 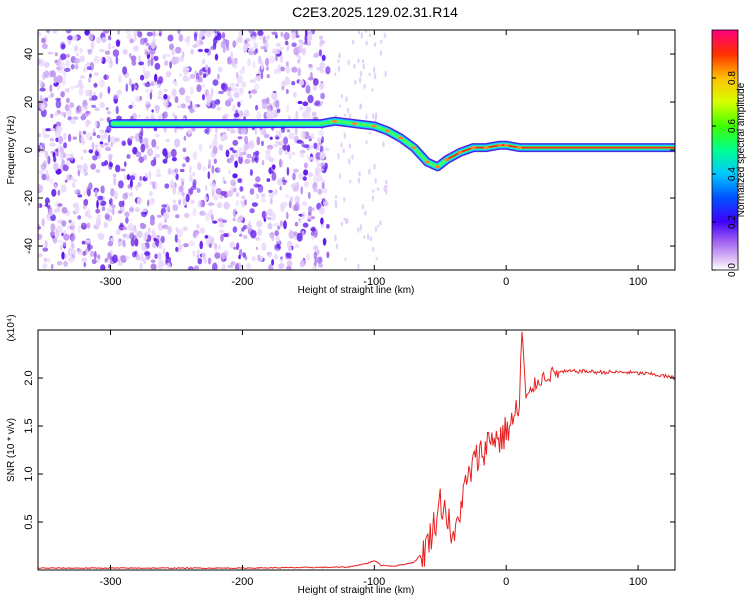 I want to click on colorbar-tick-label: 0.0, so click(x=732, y=270).